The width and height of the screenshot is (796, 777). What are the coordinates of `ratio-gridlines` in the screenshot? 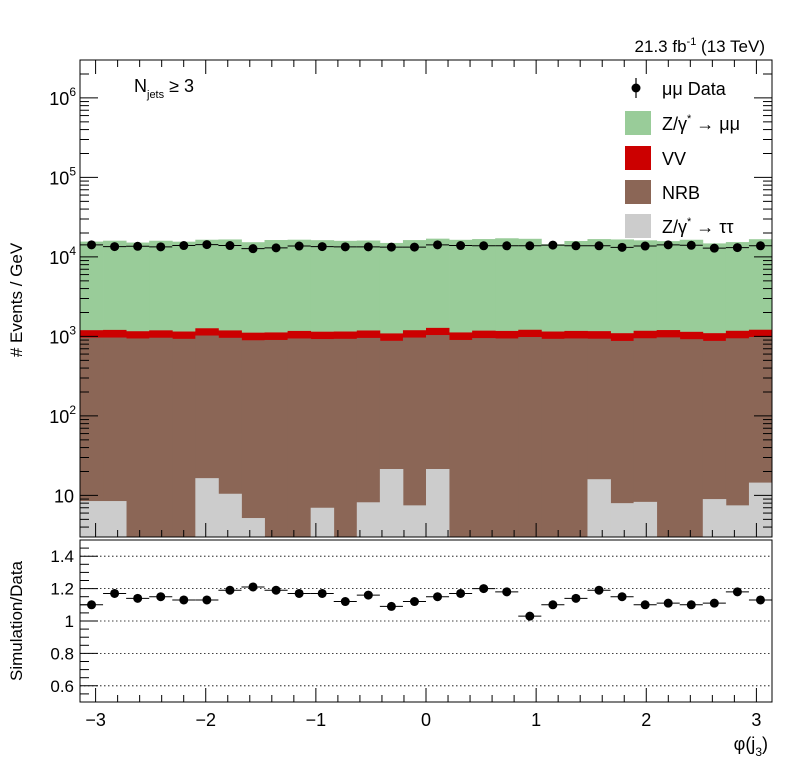 It's located at (426, 621).